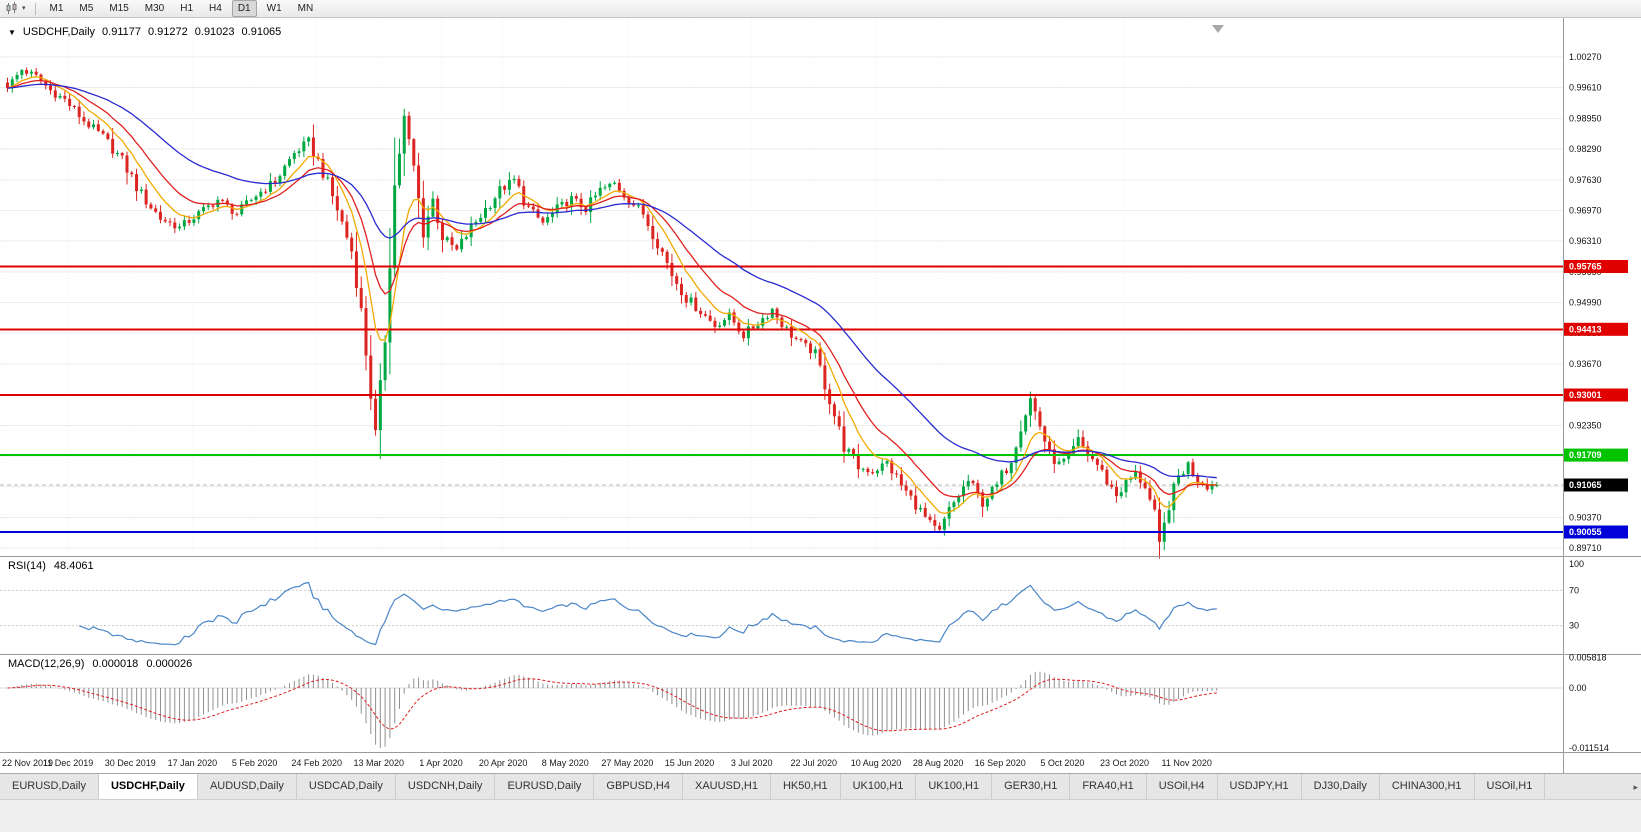  I want to click on timeframe-button-M15: M15, so click(118, 8).